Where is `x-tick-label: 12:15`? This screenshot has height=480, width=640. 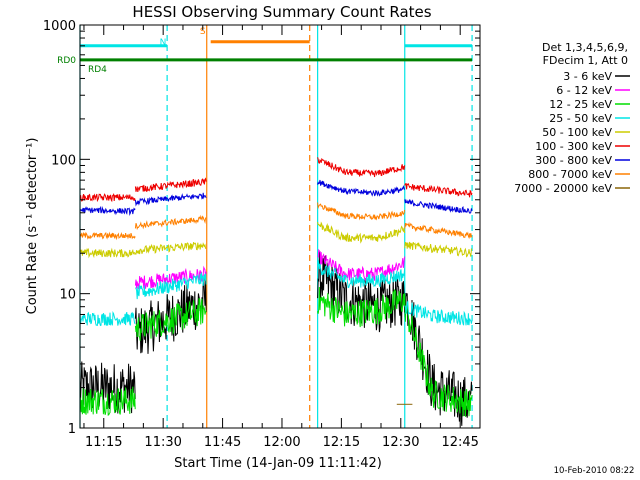 x-tick-label: 12:15 is located at coordinates (341, 442).